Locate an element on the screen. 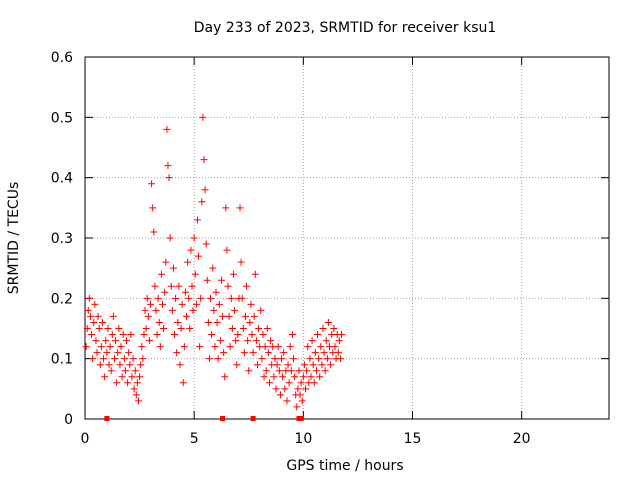  x-axis-label: GPS time / hours is located at coordinates (344, 466).